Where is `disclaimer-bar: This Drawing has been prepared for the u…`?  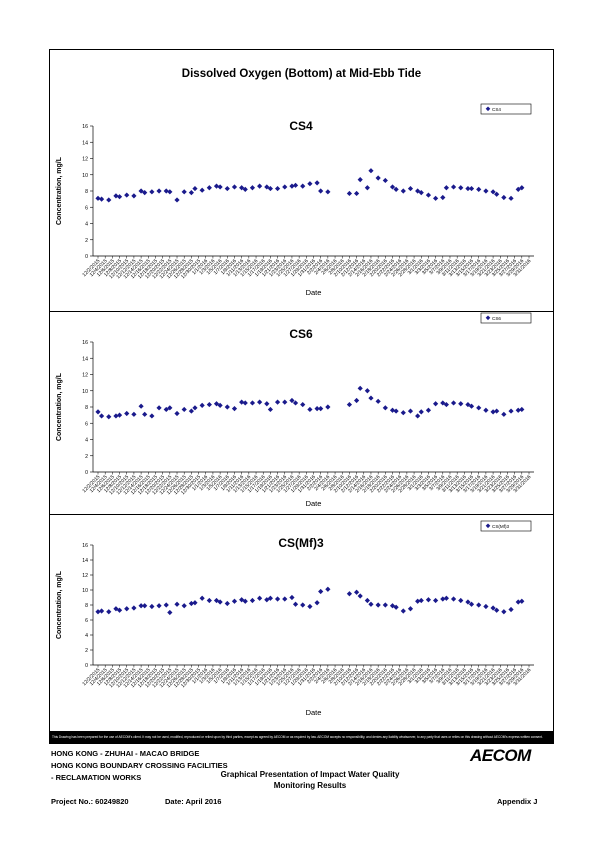 disclaimer-bar: This Drawing has been prepared for the u… is located at coordinates (301, 737).